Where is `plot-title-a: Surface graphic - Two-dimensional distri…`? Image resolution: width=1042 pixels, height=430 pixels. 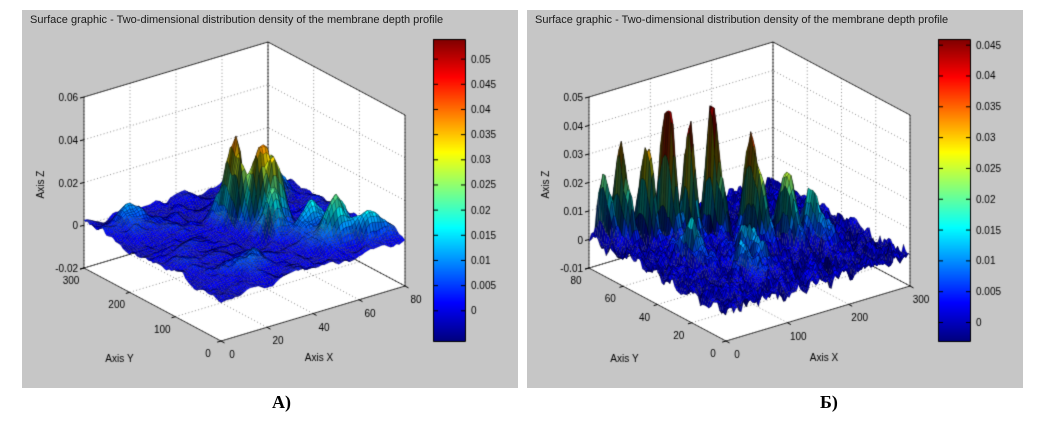 plot-title-a: Surface graphic - Two-dimensional distri… is located at coordinates (237, 20).